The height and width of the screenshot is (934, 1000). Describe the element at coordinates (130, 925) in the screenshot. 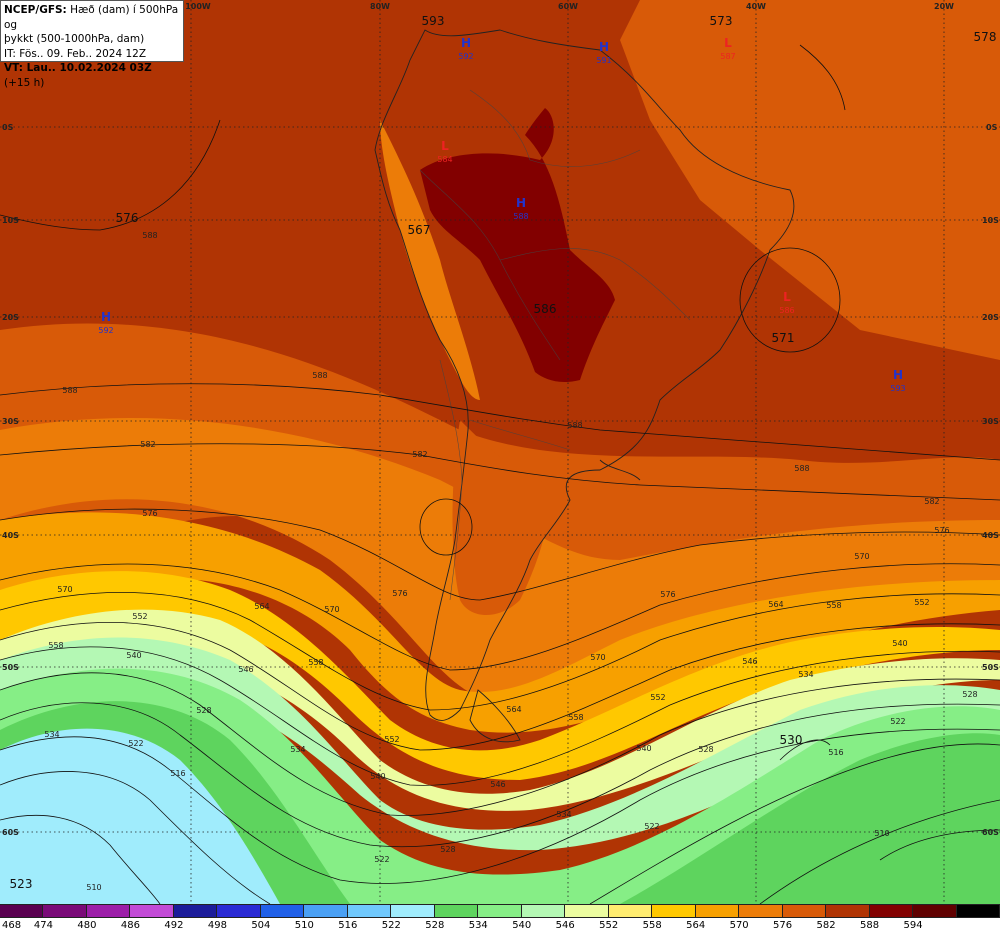

I see `legend-value: 486` at that location.